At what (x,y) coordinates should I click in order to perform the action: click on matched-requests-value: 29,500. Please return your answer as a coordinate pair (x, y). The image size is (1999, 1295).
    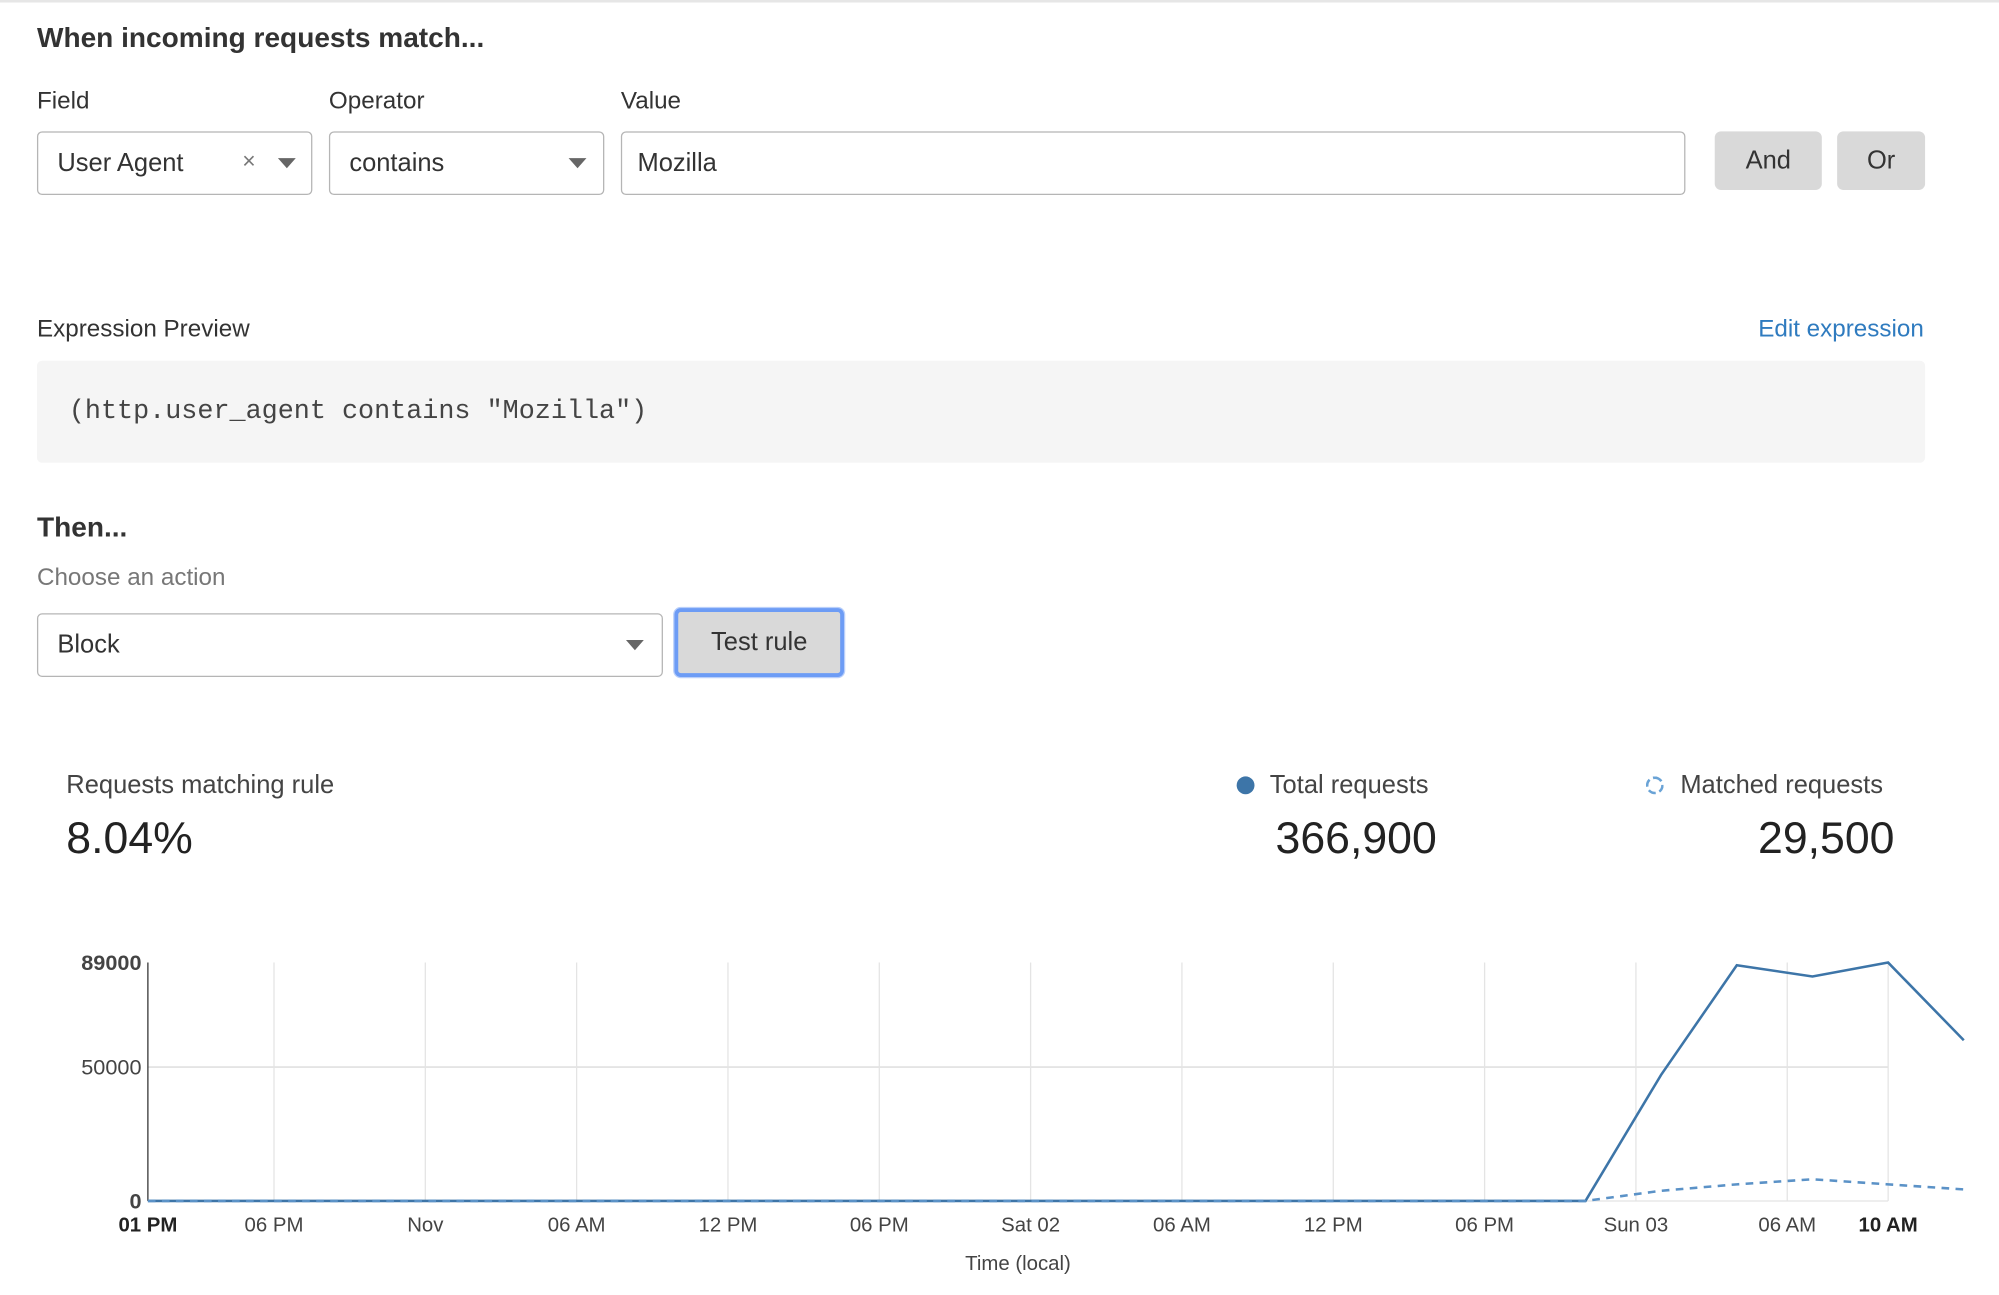
    Looking at the image, I should click on (1826, 838).